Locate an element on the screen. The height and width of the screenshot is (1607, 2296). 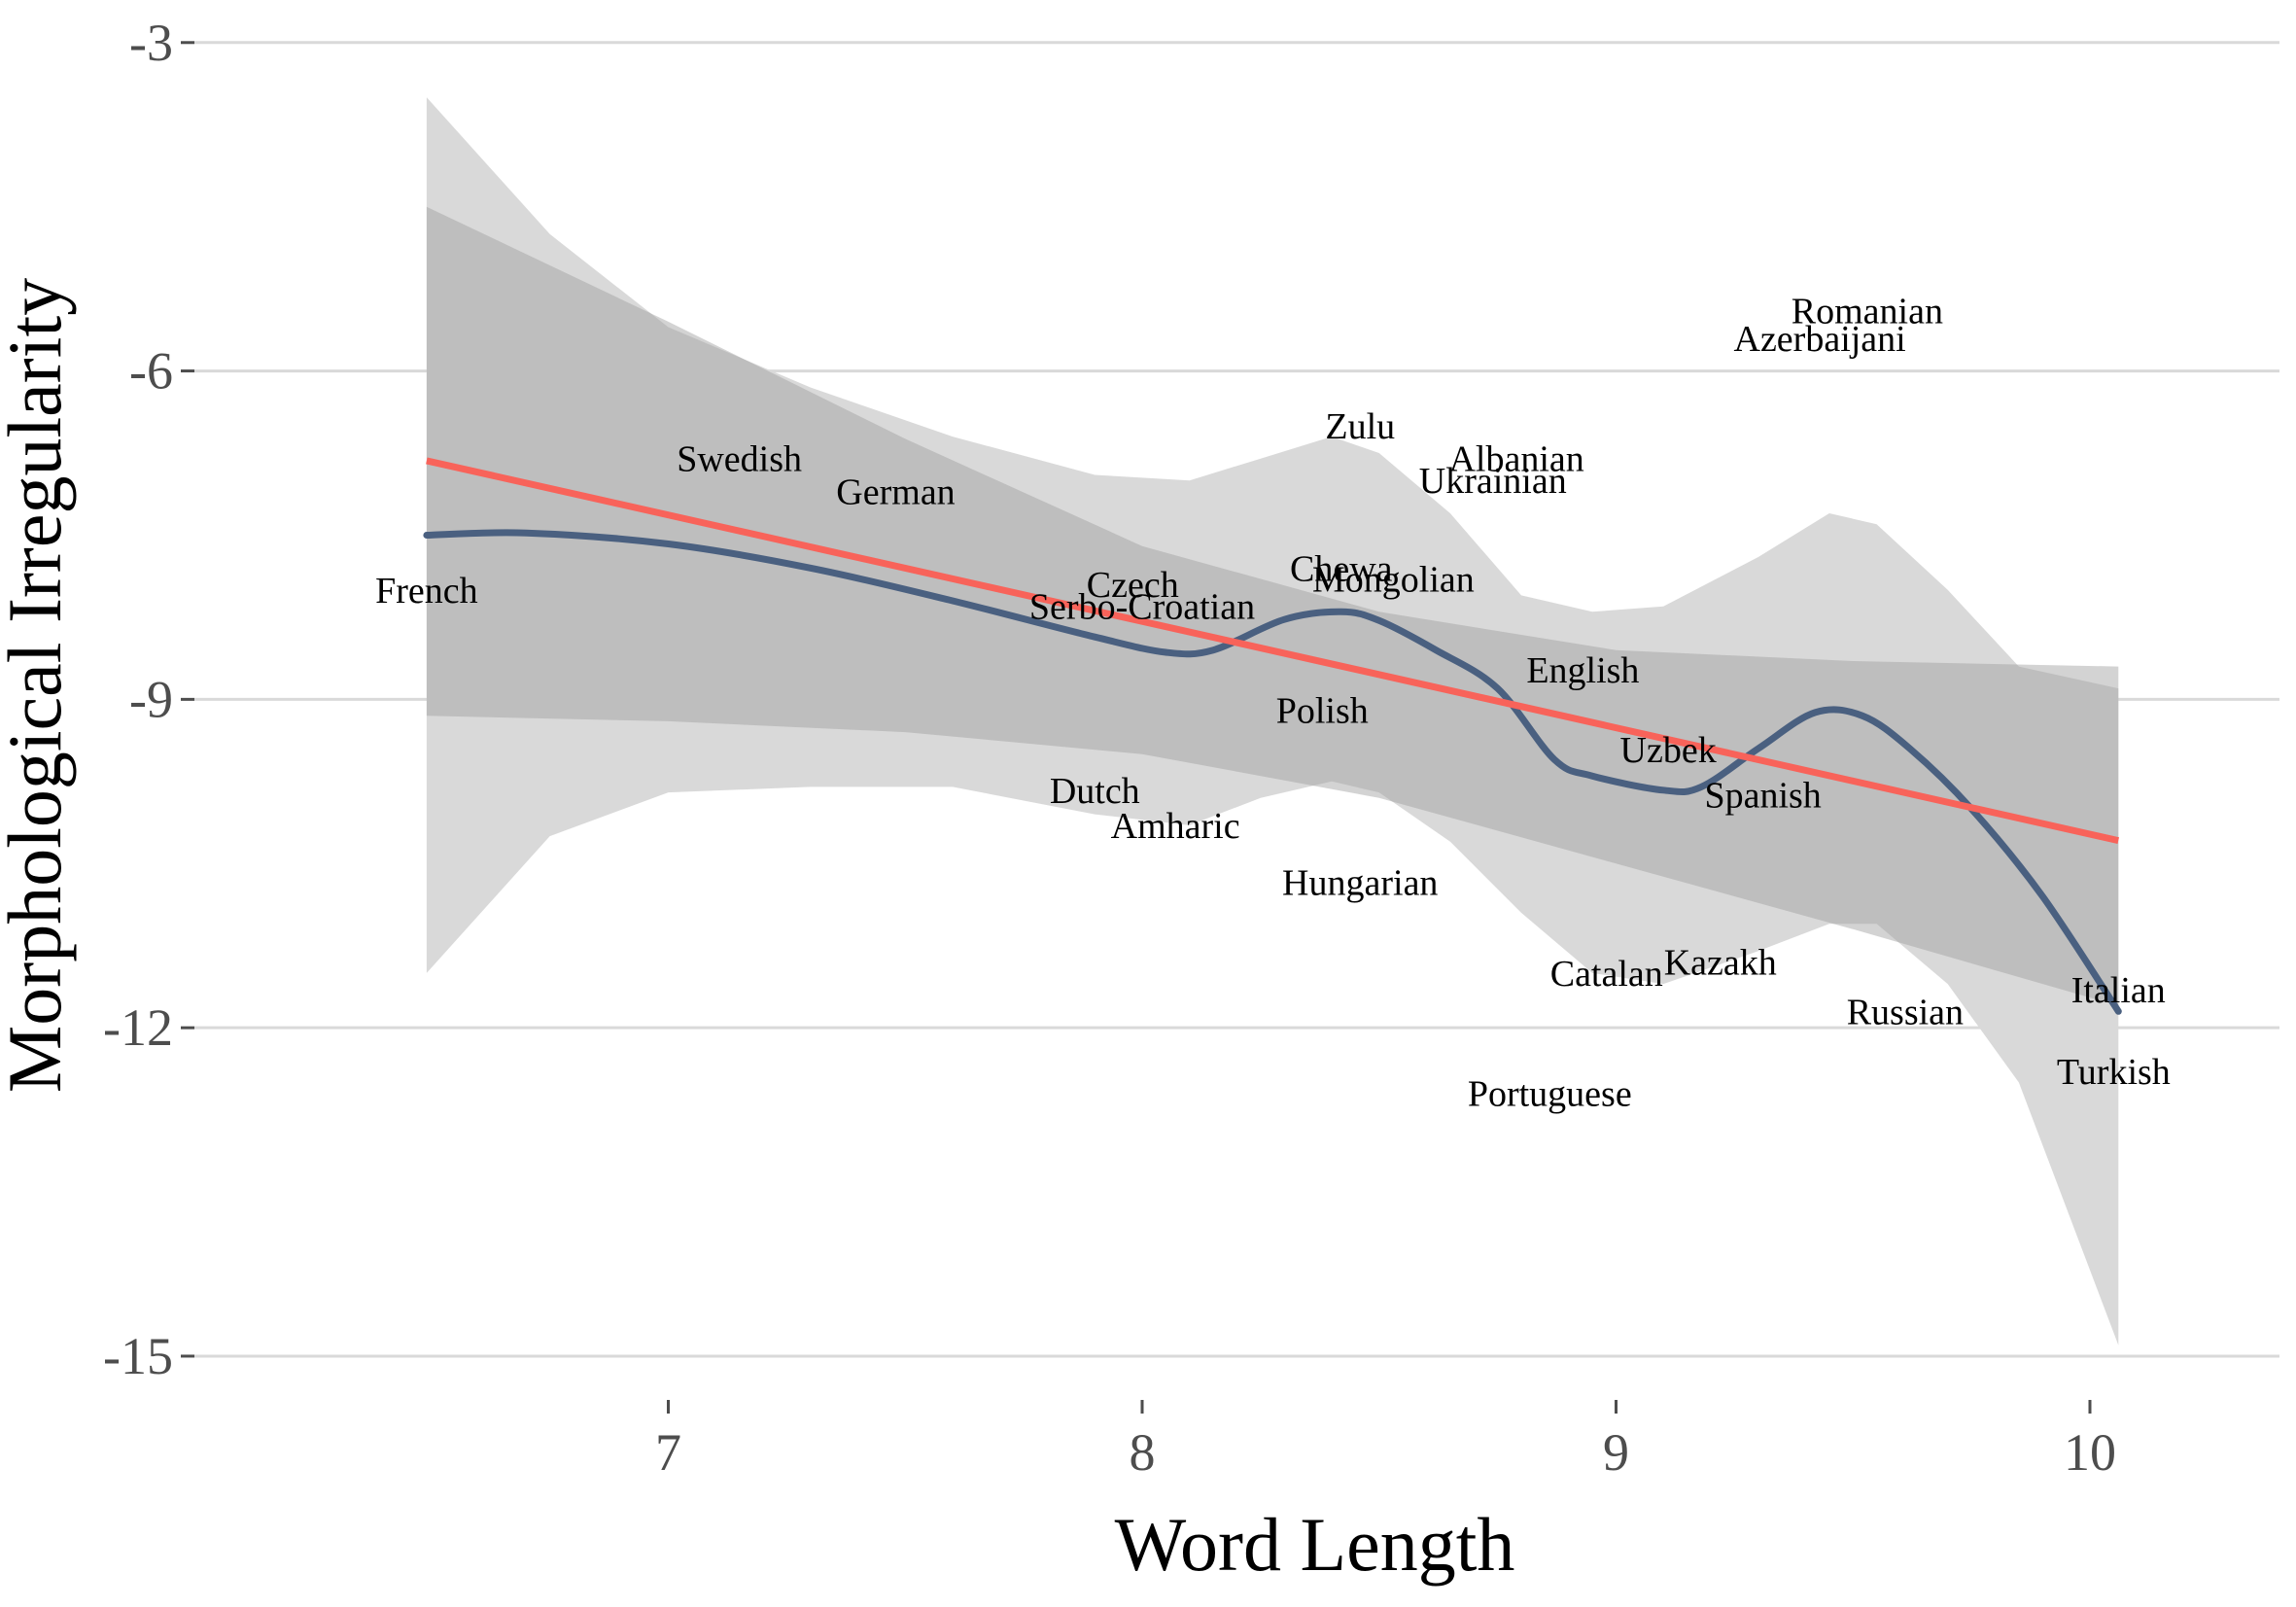
y-tick-label: -6 is located at coordinates (151, 371).